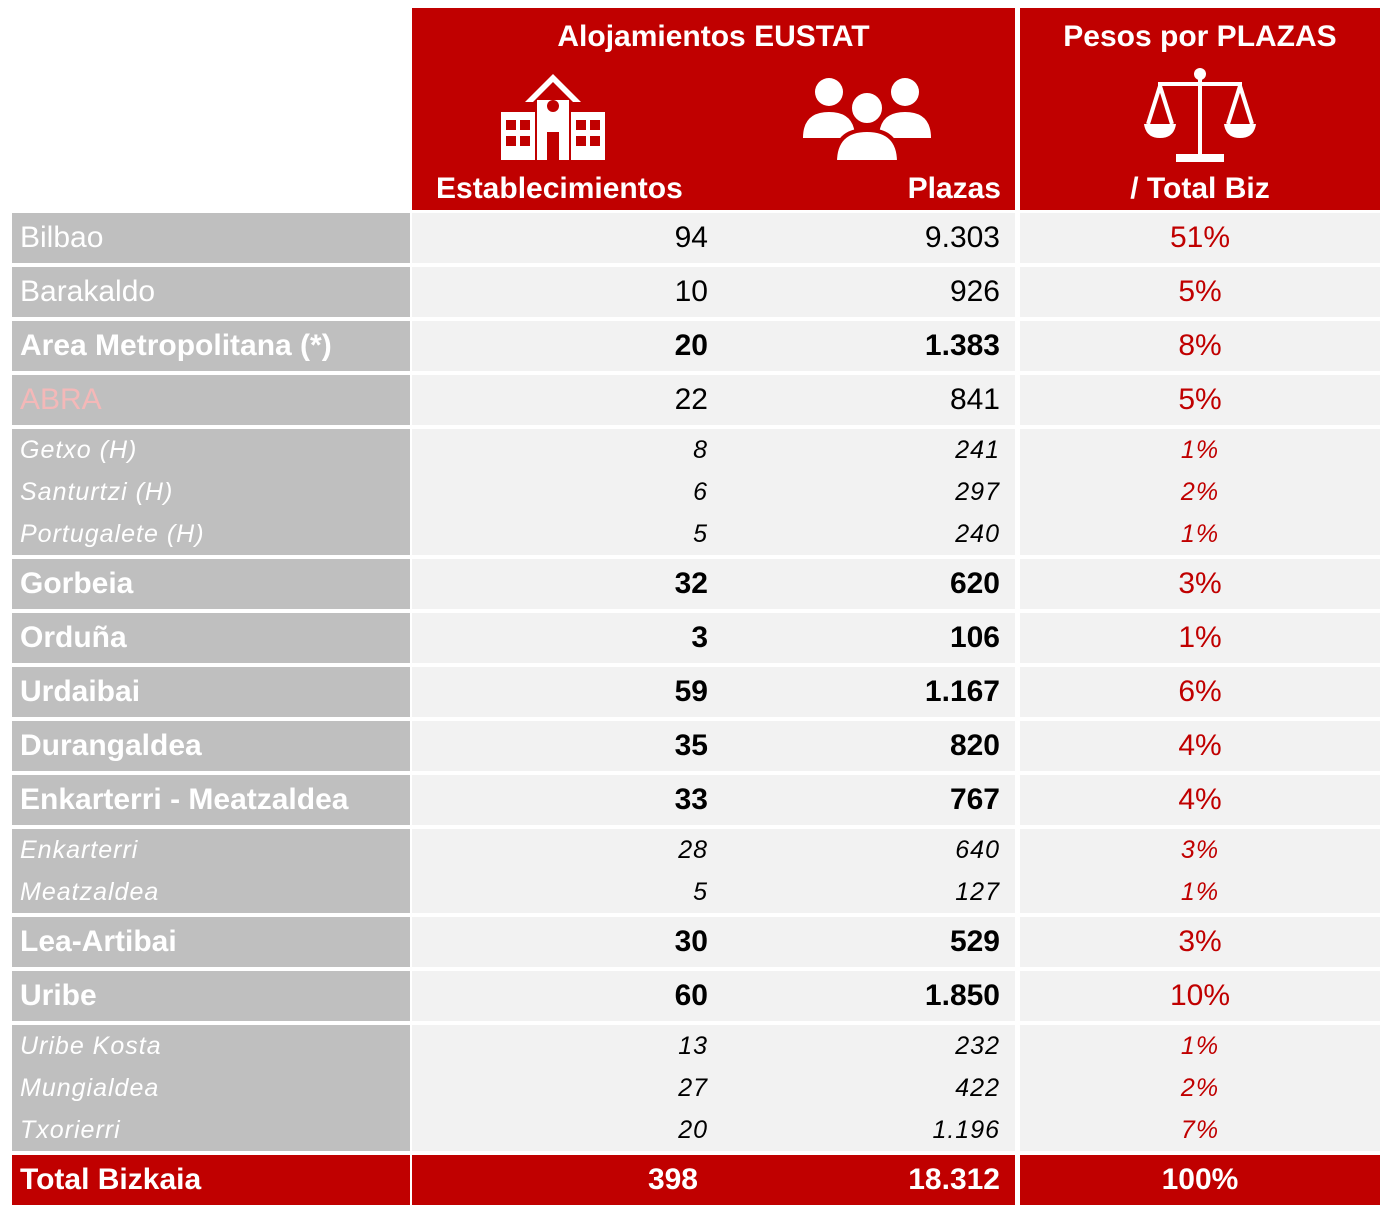 Image resolution: width=1384 pixels, height=1205 pixels. Describe the element at coordinates (1200, 237) in the screenshot. I see `row-peso: 51%` at that location.